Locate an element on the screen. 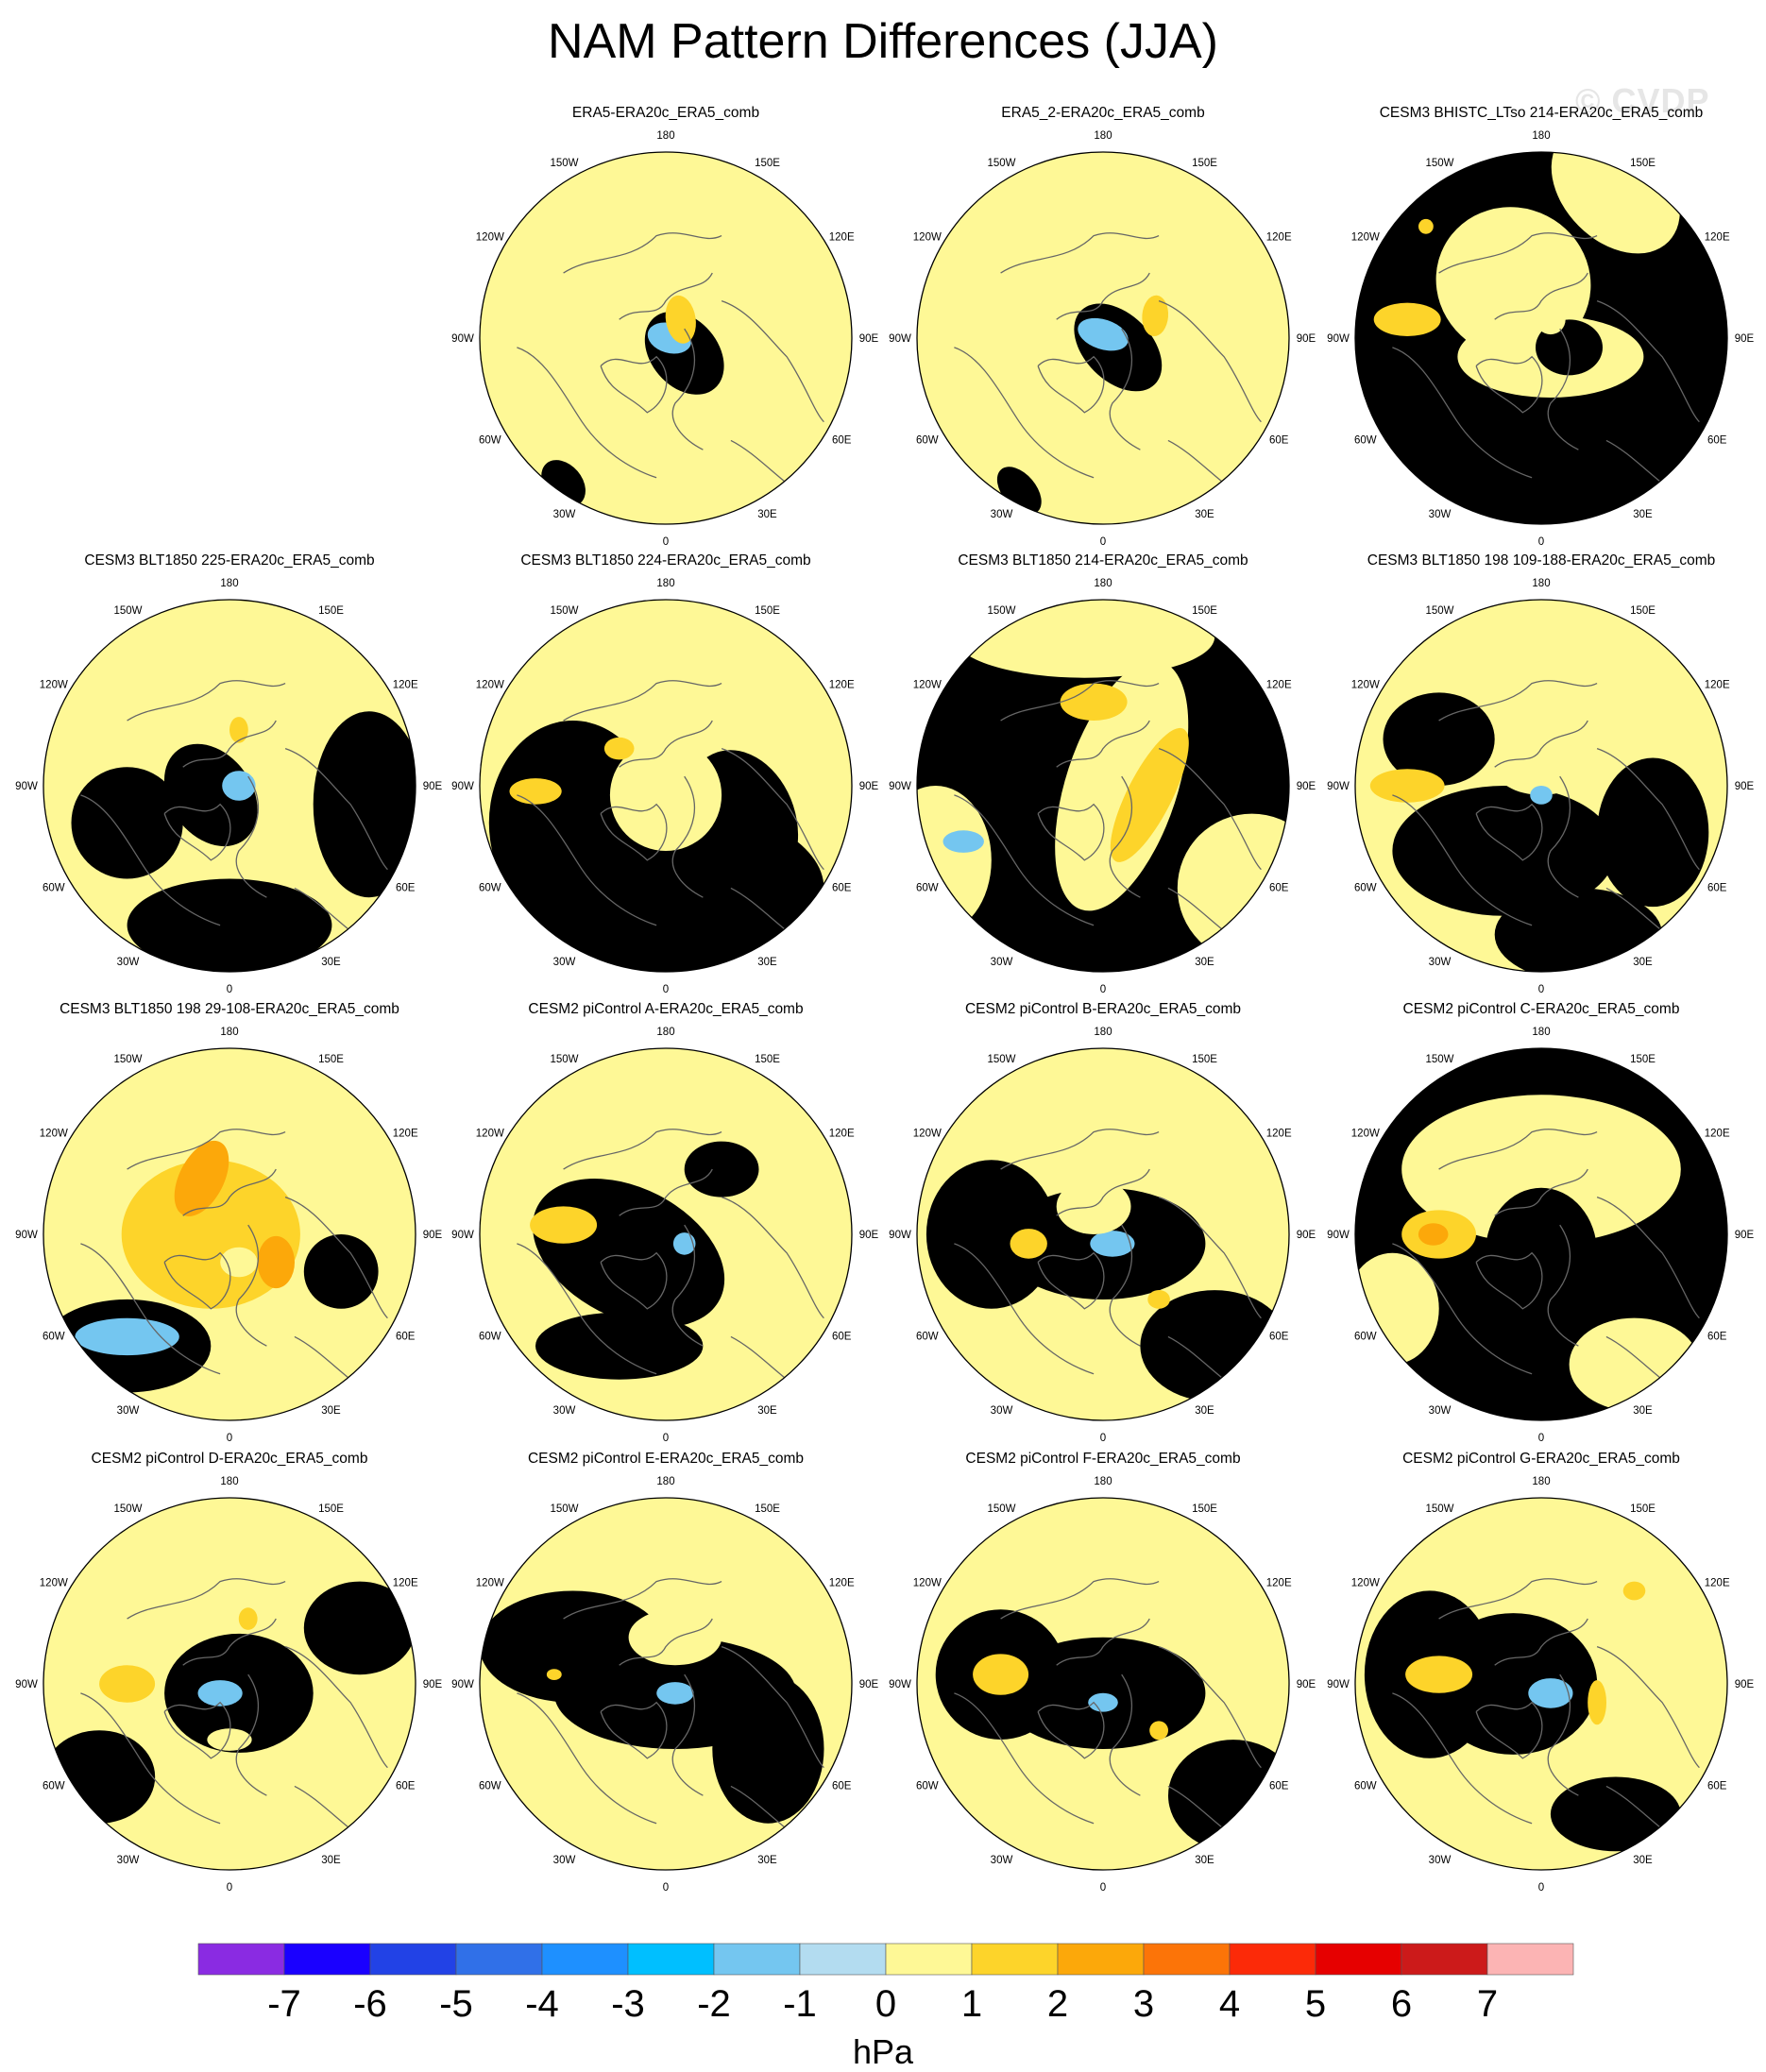 The image size is (1766, 2072). colorbar-label: 1 is located at coordinates (971, 2004).